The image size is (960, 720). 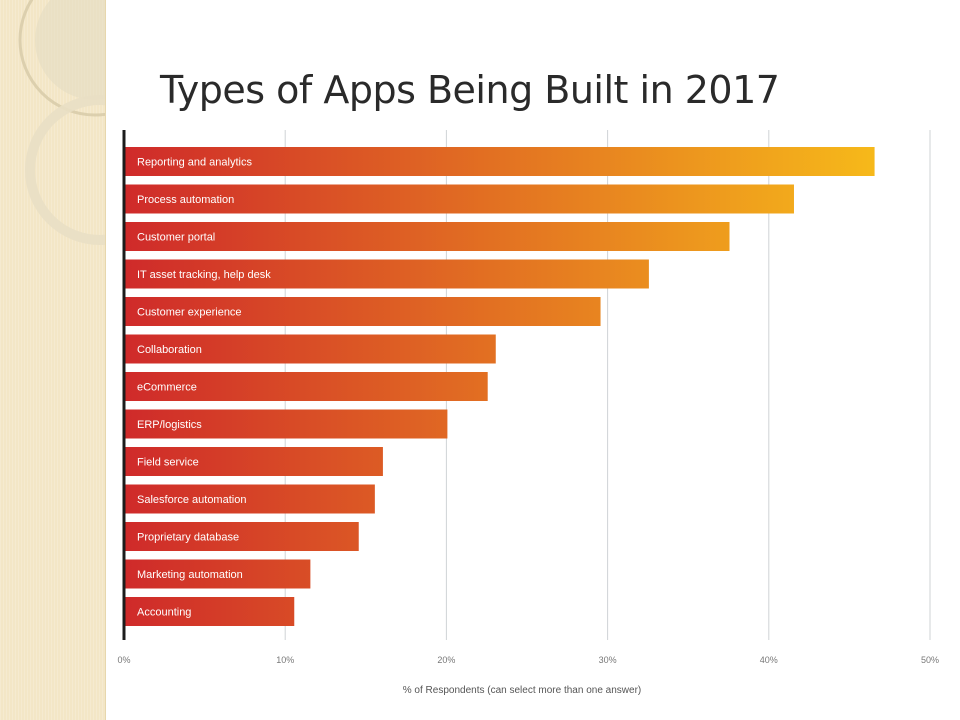 I want to click on bar-label: Customer experience, so click(x=189, y=313).